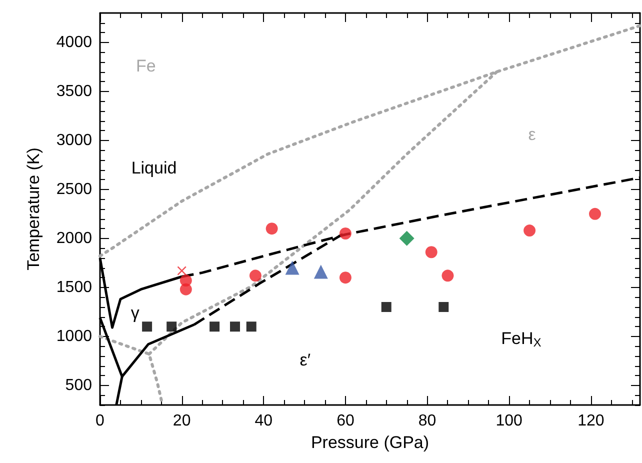 The image size is (642, 463). Describe the element at coordinates (532, 134) in the screenshot. I see `annotation: ε` at that location.